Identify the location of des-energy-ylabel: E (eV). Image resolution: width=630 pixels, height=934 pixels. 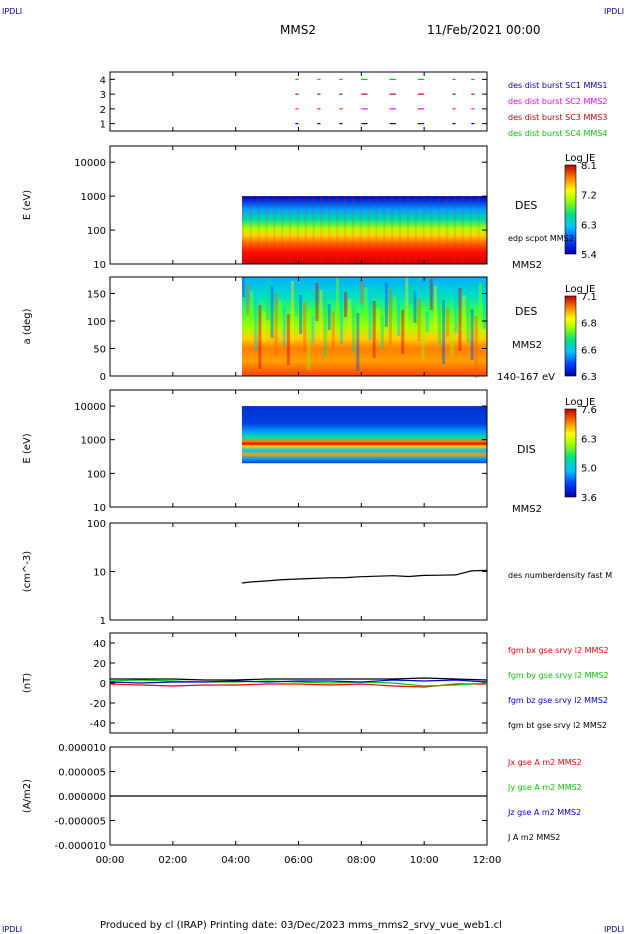
(27, 205).